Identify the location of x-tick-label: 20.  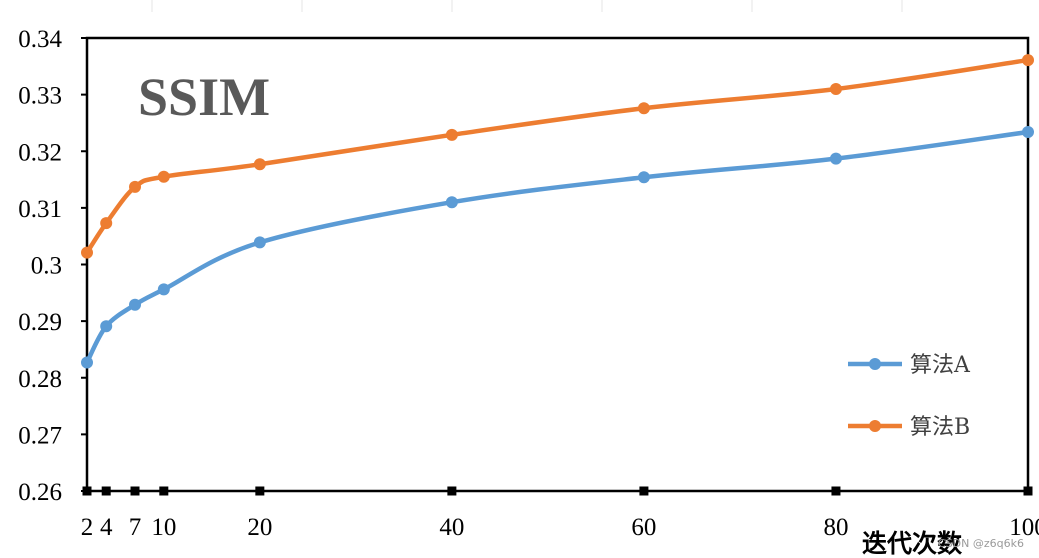
(259, 527).